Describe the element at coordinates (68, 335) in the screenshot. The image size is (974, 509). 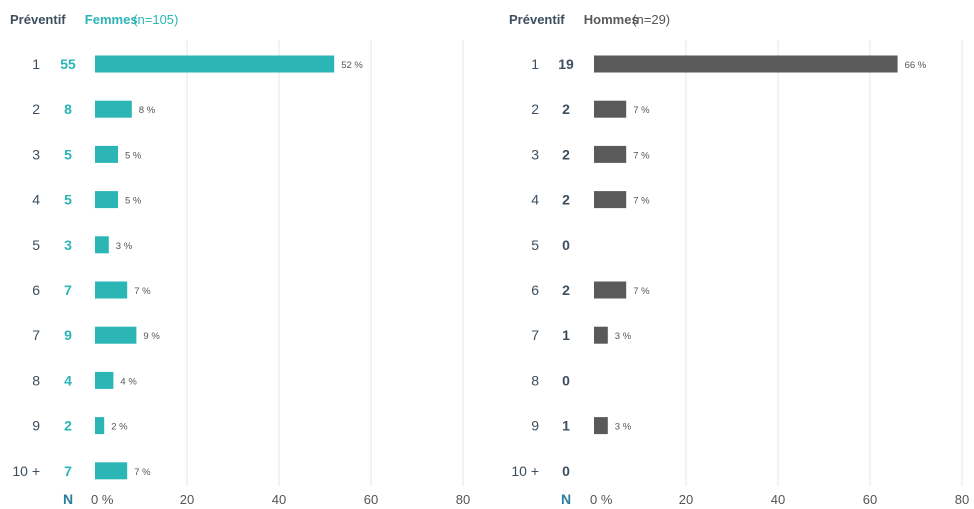
I see `count-label: 9` at that location.